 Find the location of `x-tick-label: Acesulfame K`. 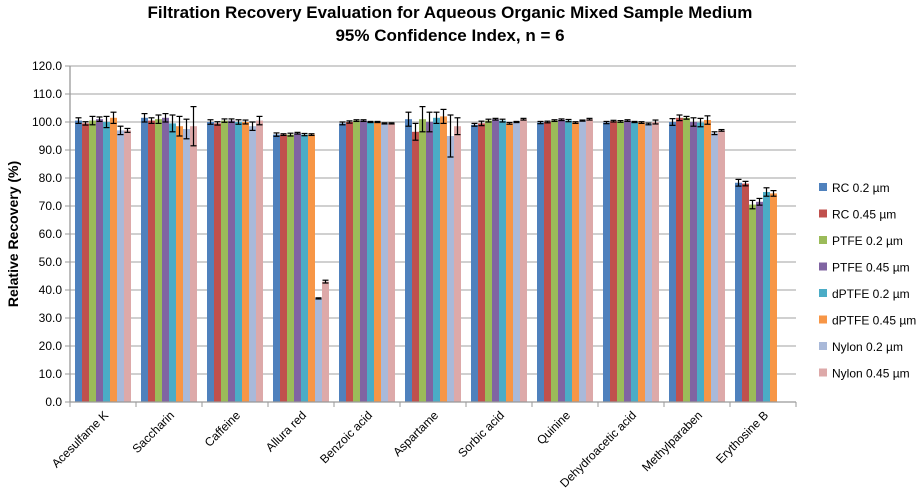

x-tick-label: Acesulfame K is located at coordinates (80, 439).